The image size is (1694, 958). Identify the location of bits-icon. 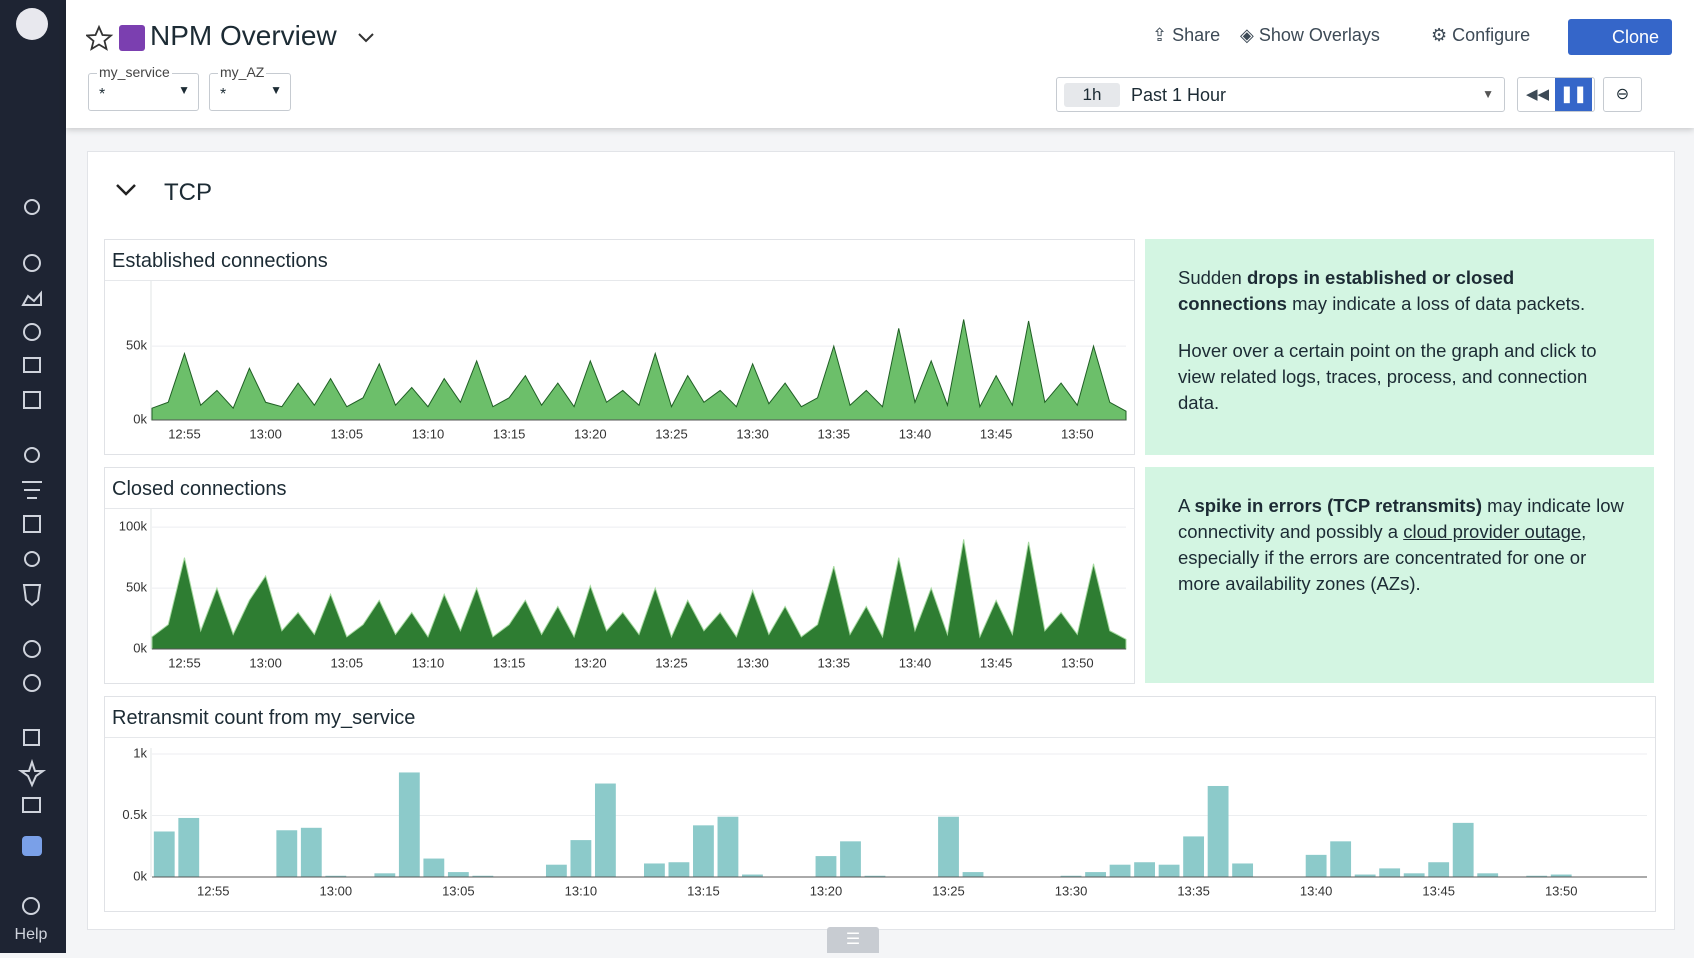
(32, 773).